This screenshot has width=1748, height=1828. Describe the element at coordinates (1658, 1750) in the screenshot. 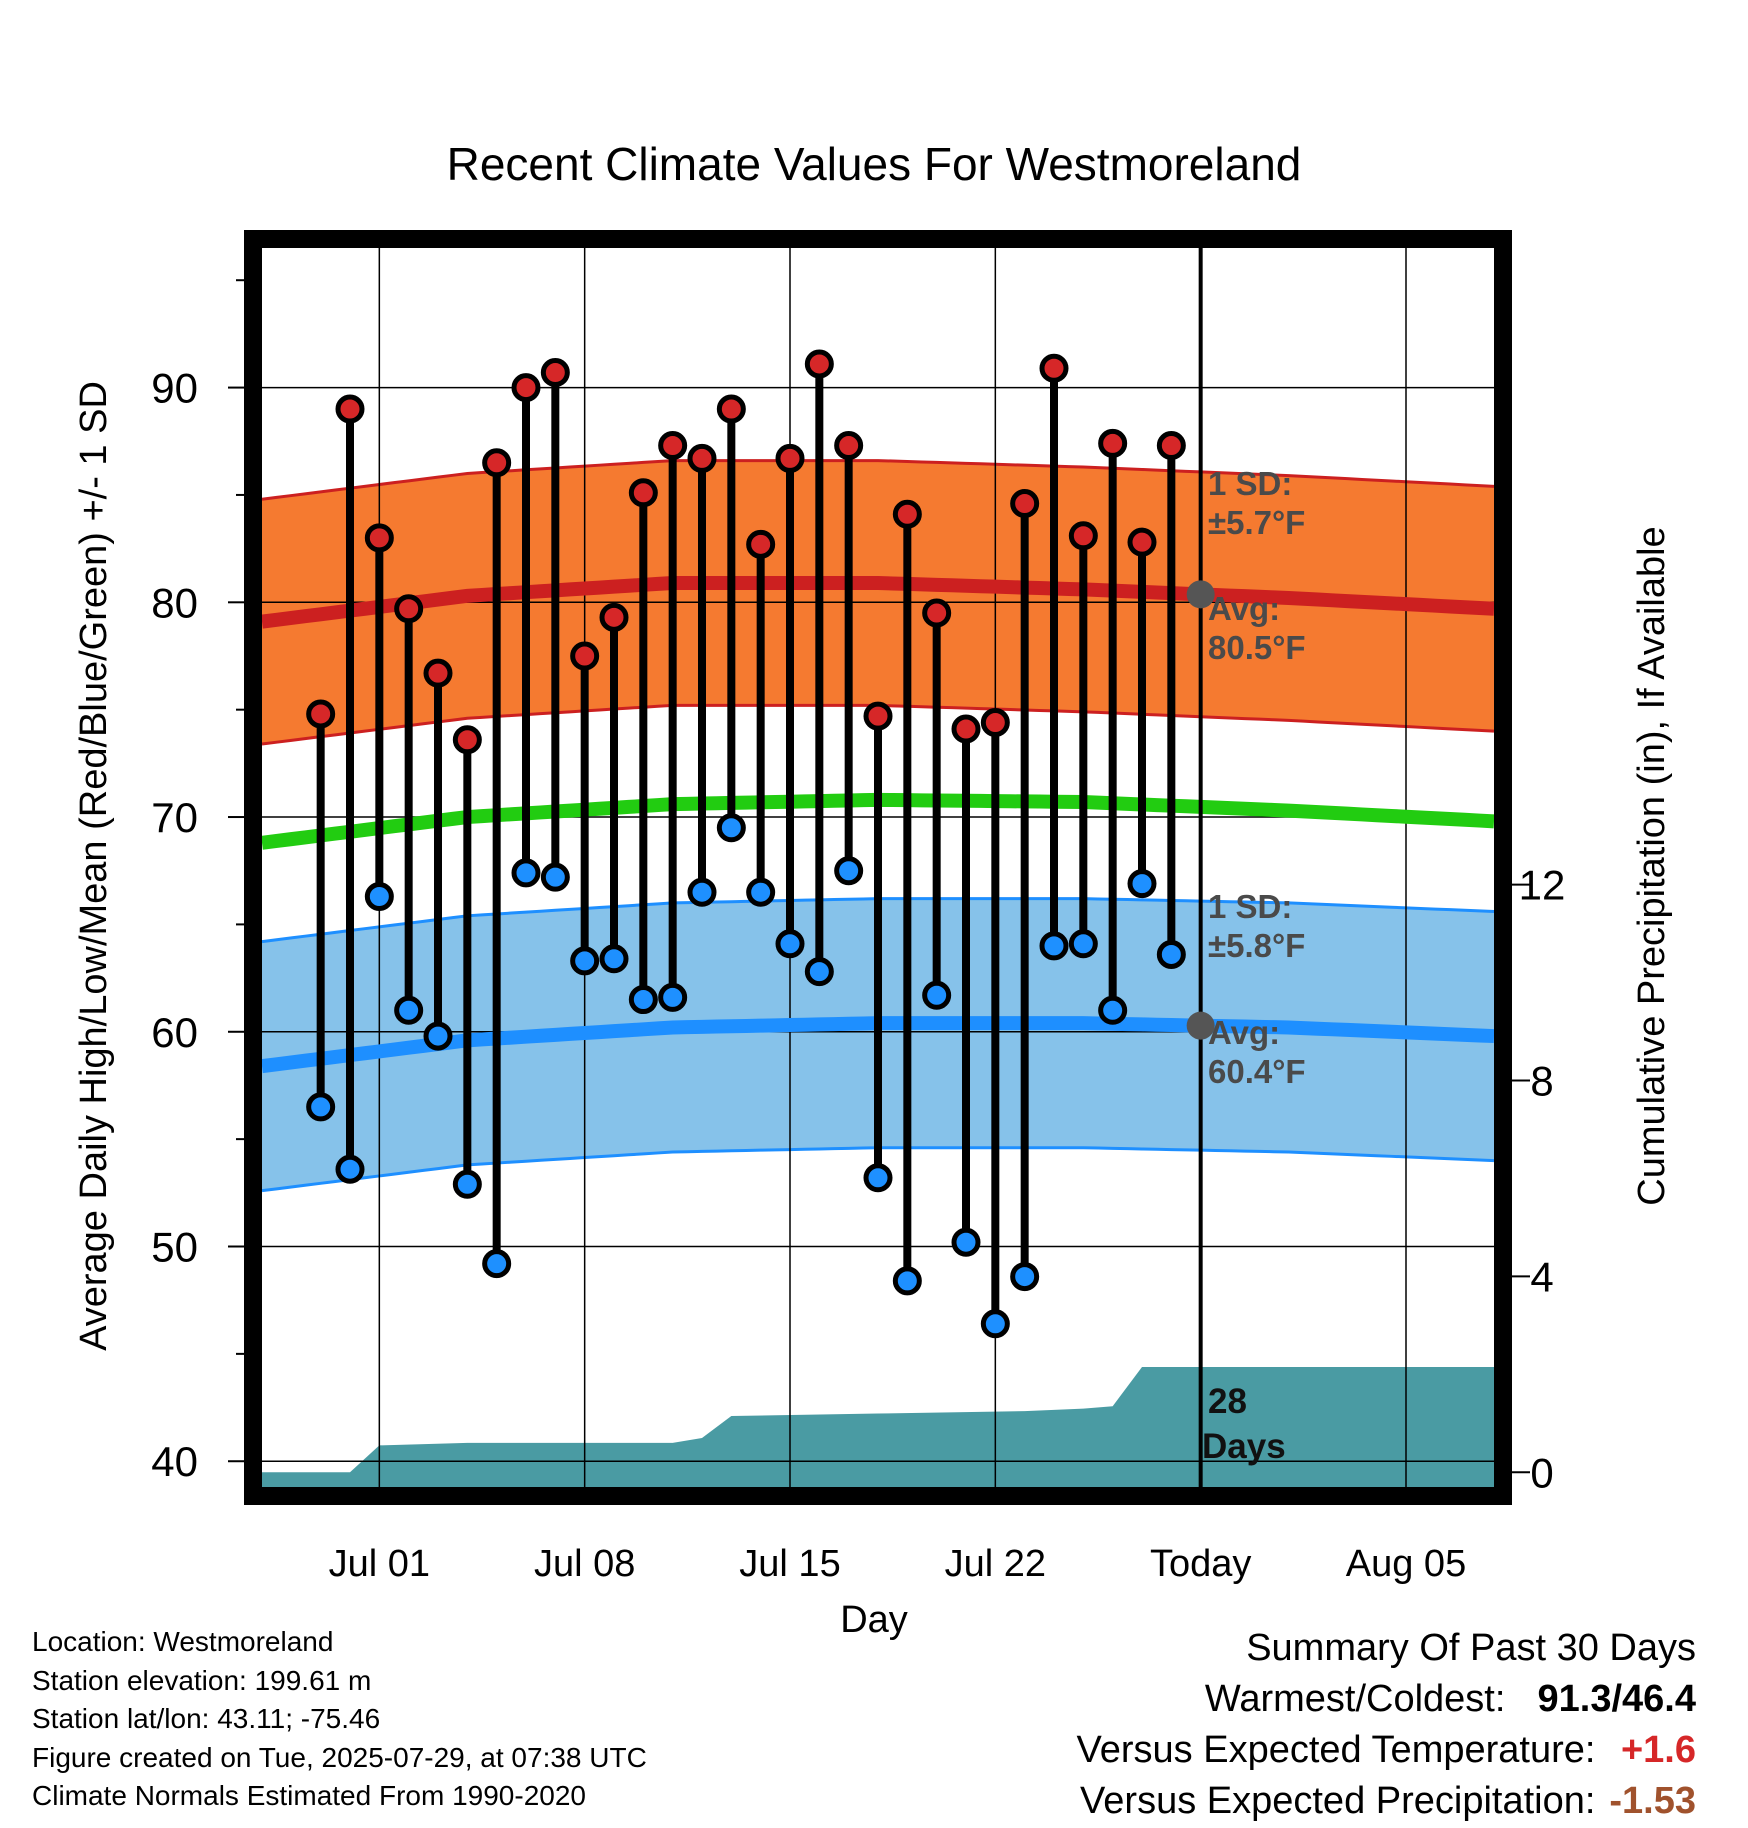

I see `temp-vs-expected-value: +1.6` at that location.